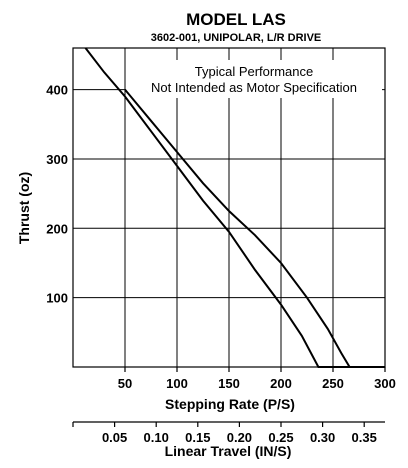 The height and width of the screenshot is (468, 408). I want to click on y-tick-labels: 100 200 300 400, so click(57, 194).